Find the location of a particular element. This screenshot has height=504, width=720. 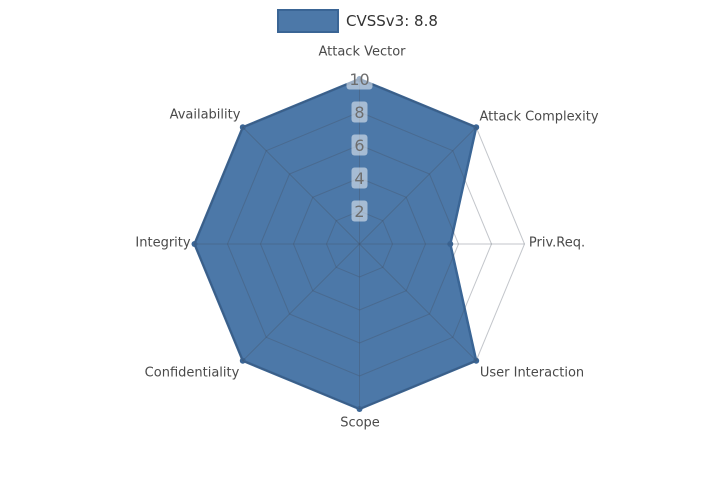

legend: CVSSv3: 8.8 is located at coordinates (357, 21).